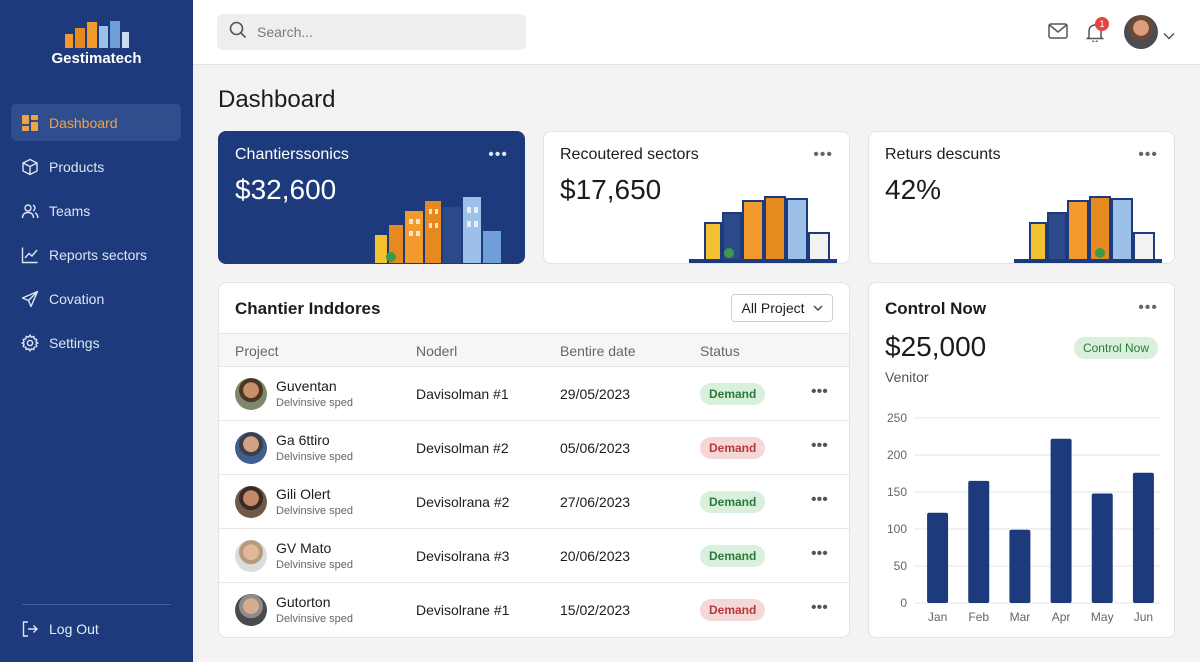 The height and width of the screenshot is (662, 1200). Describe the element at coordinates (463, 610) in the screenshot. I see `project-model: Devisolrane #1` at that location.